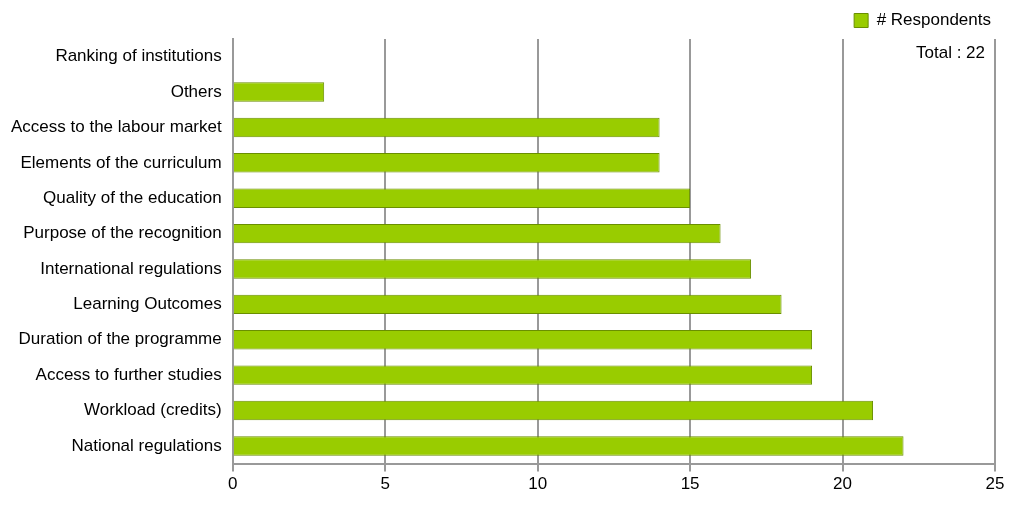 Image resolution: width=1033 pixels, height=517 pixels. Describe the element at coordinates (385, 484) in the screenshot. I see `x-tick-label: 5` at that location.